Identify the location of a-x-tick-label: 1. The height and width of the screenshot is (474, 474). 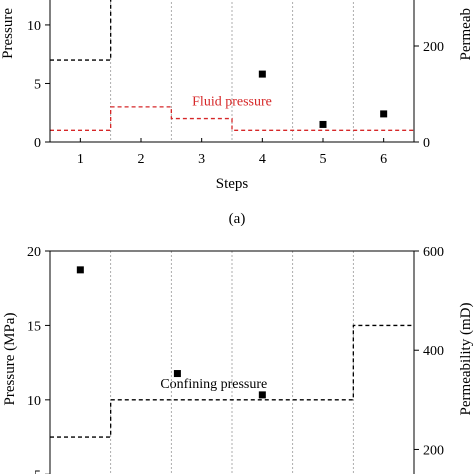
(80, 159).